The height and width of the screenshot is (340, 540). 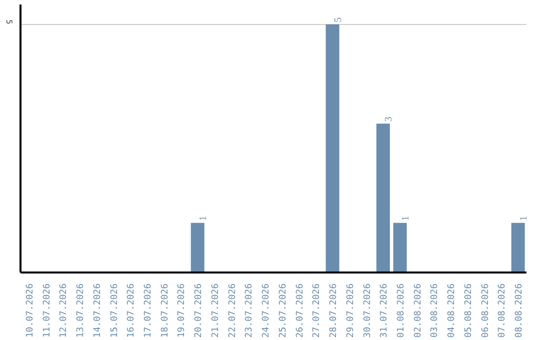 What do you see at coordinates (149, 310) in the screenshot?
I see `x-tick-label: 17.07.2026` at bounding box center [149, 310].